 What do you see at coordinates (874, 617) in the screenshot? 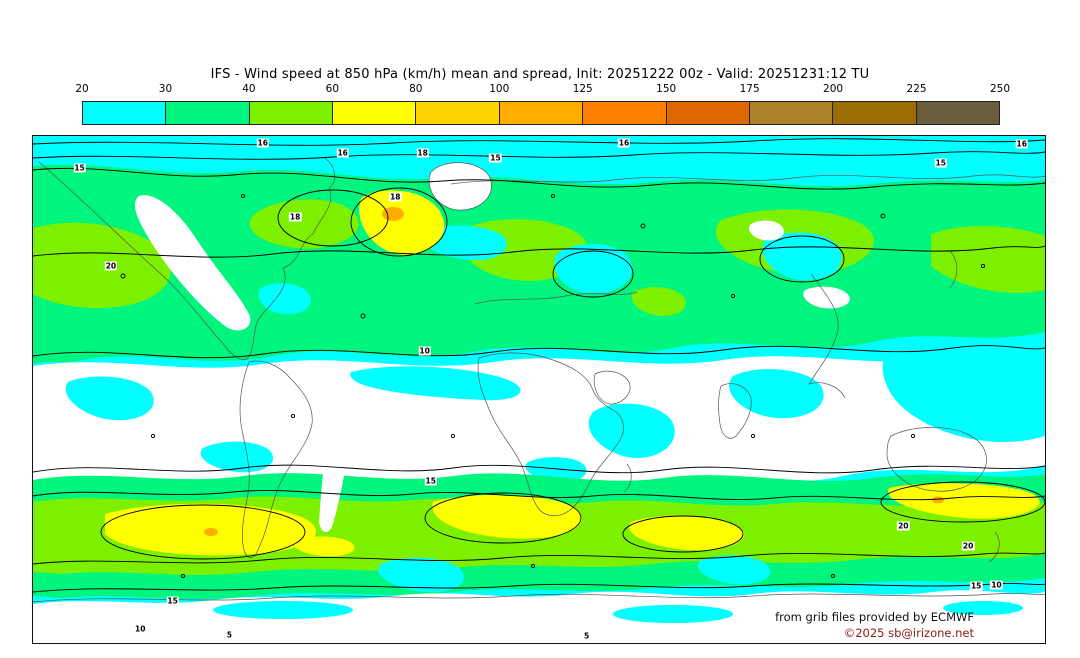
I see `attribution-source: from grib files provided by ECMWF` at bounding box center [874, 617].